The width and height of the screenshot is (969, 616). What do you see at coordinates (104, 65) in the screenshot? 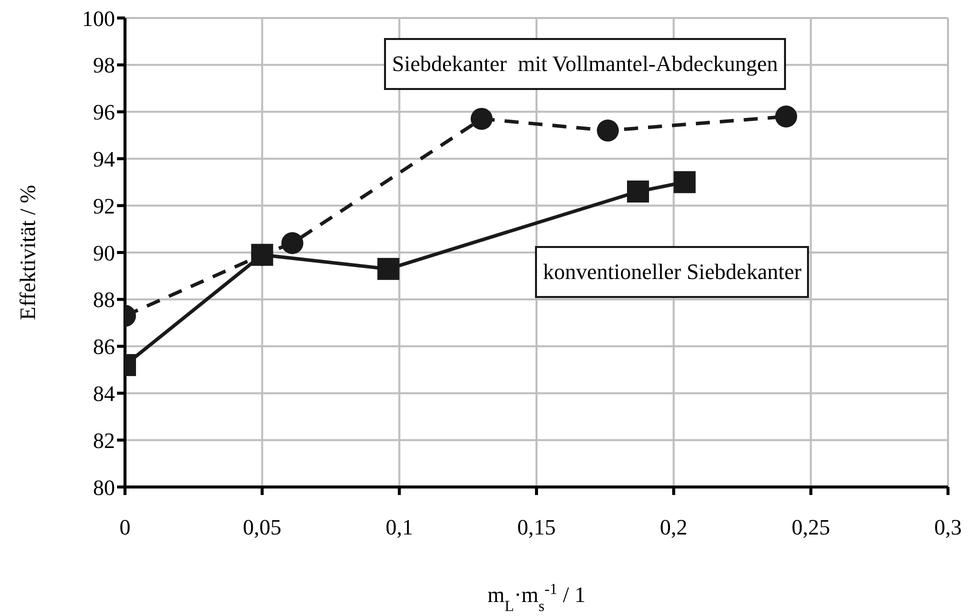
I see `y-tick-label: 98` at bounding box center [104, 65].